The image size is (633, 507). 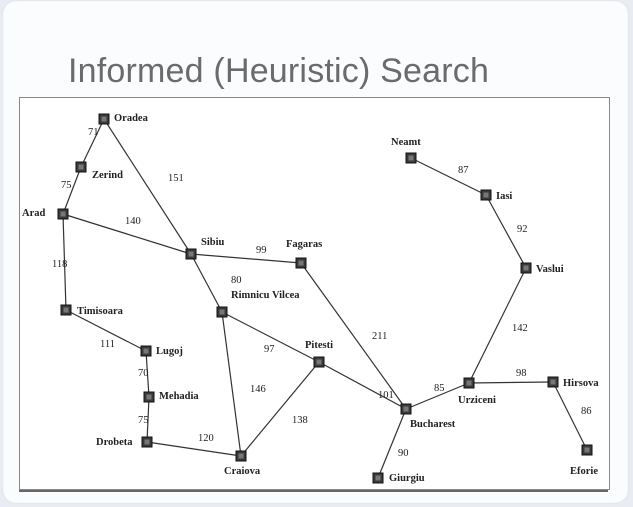 I want to click on road-vaslui-iasi, so click(x=506, y=231).